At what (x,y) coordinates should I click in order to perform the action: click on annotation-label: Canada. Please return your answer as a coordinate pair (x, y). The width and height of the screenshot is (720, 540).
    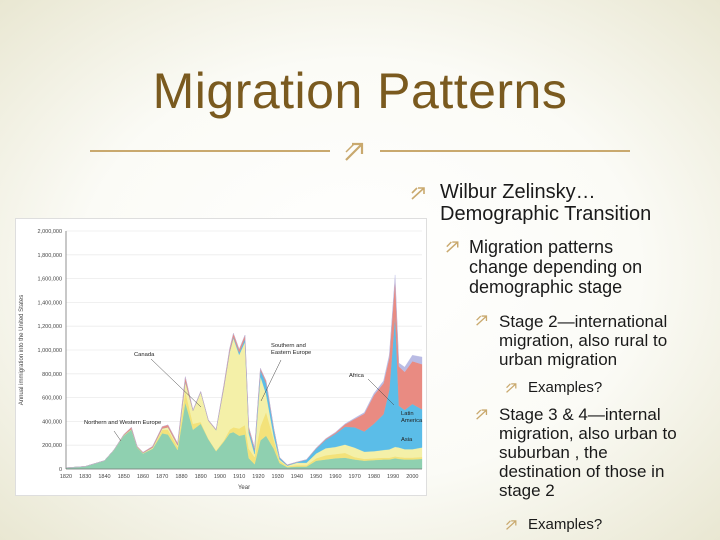
    Looking at the image, I should click on (144, 355).